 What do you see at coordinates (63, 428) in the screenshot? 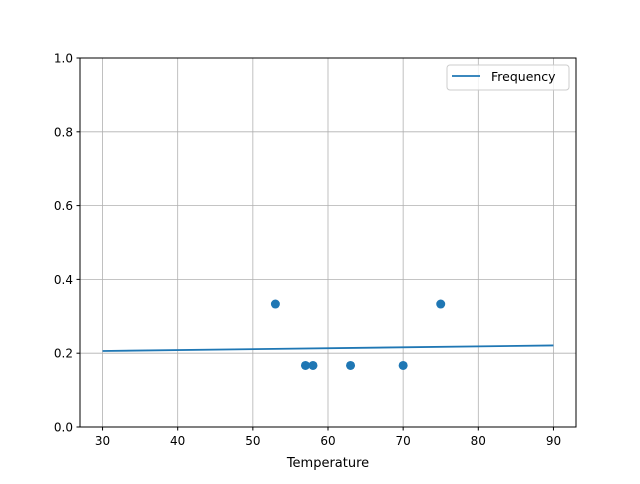
I see `y-tick-label: 0.0` at bounding box center [63, 428].